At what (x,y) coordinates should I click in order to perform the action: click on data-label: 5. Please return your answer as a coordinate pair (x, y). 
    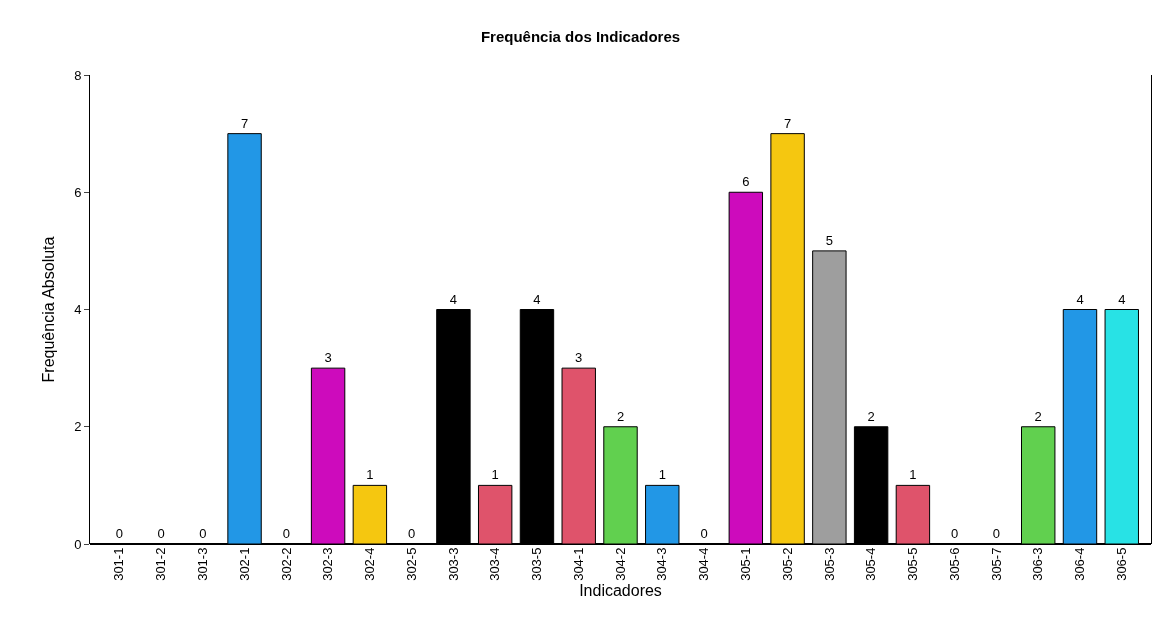
    Looking at the image, I should click on (829, 240).